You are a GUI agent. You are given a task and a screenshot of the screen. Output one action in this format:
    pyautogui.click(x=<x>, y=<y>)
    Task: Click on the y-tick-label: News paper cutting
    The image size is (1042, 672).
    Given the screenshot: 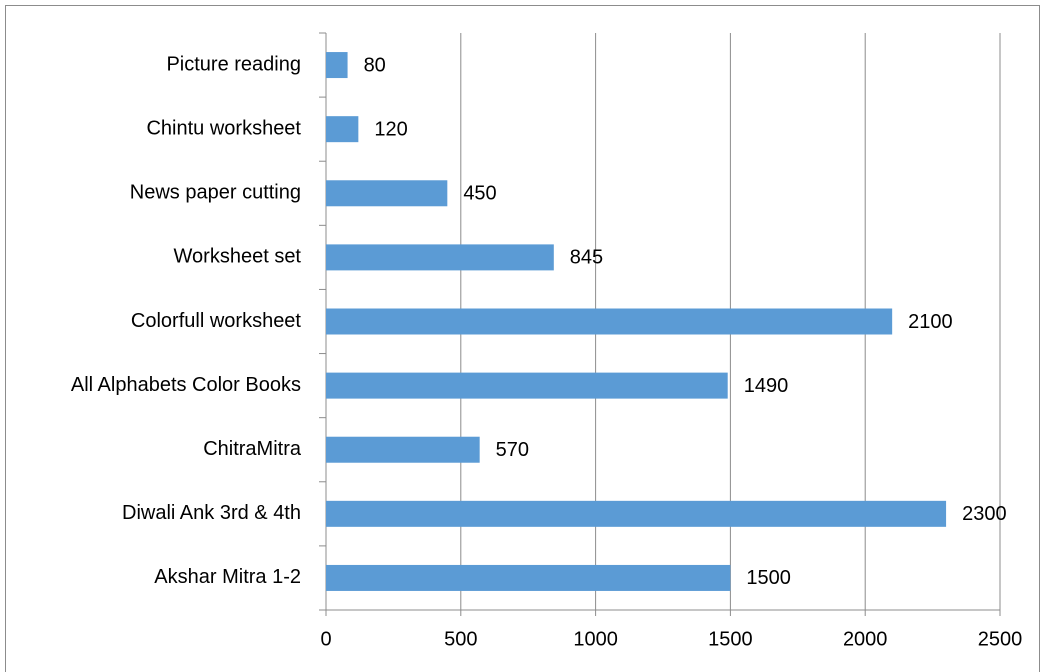 What is the action you would take?
    pyautogui.click(x=215, y=193)
    